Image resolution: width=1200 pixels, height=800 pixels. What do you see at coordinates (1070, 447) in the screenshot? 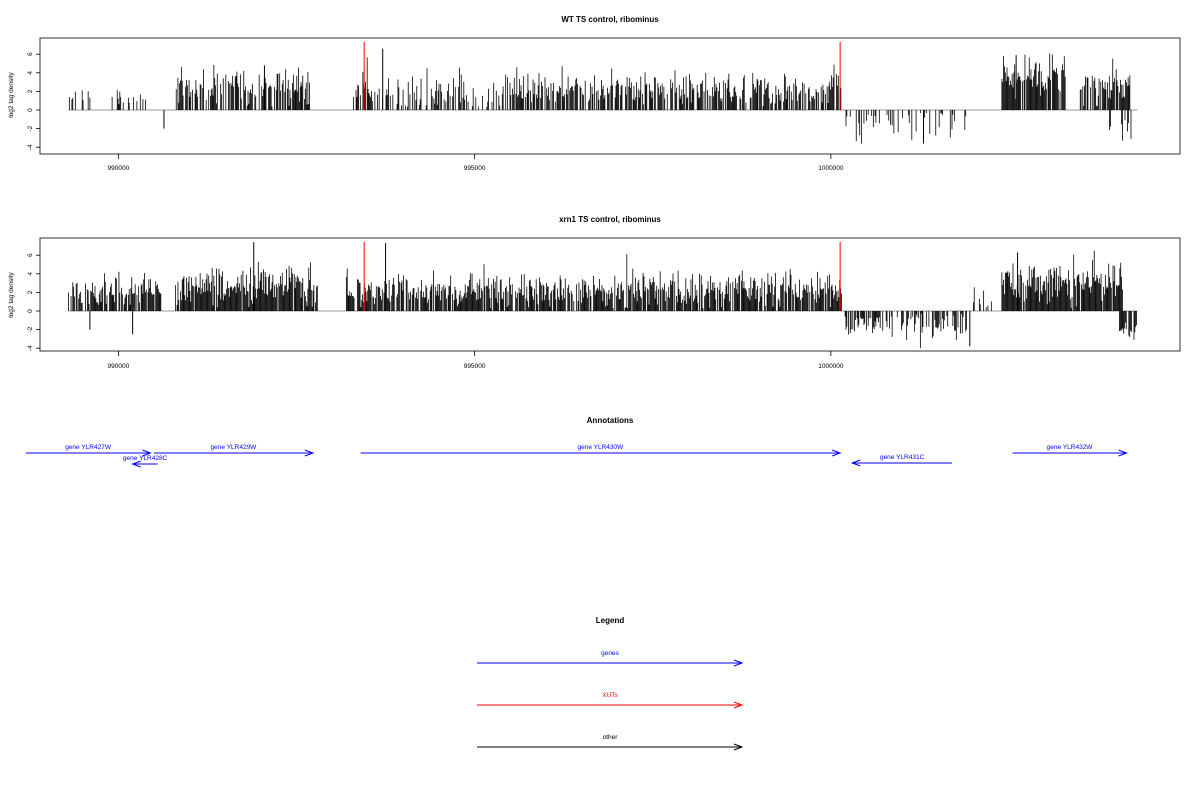
I see `gene-label: gene YLR432W` at bounding box center [1070, 447].